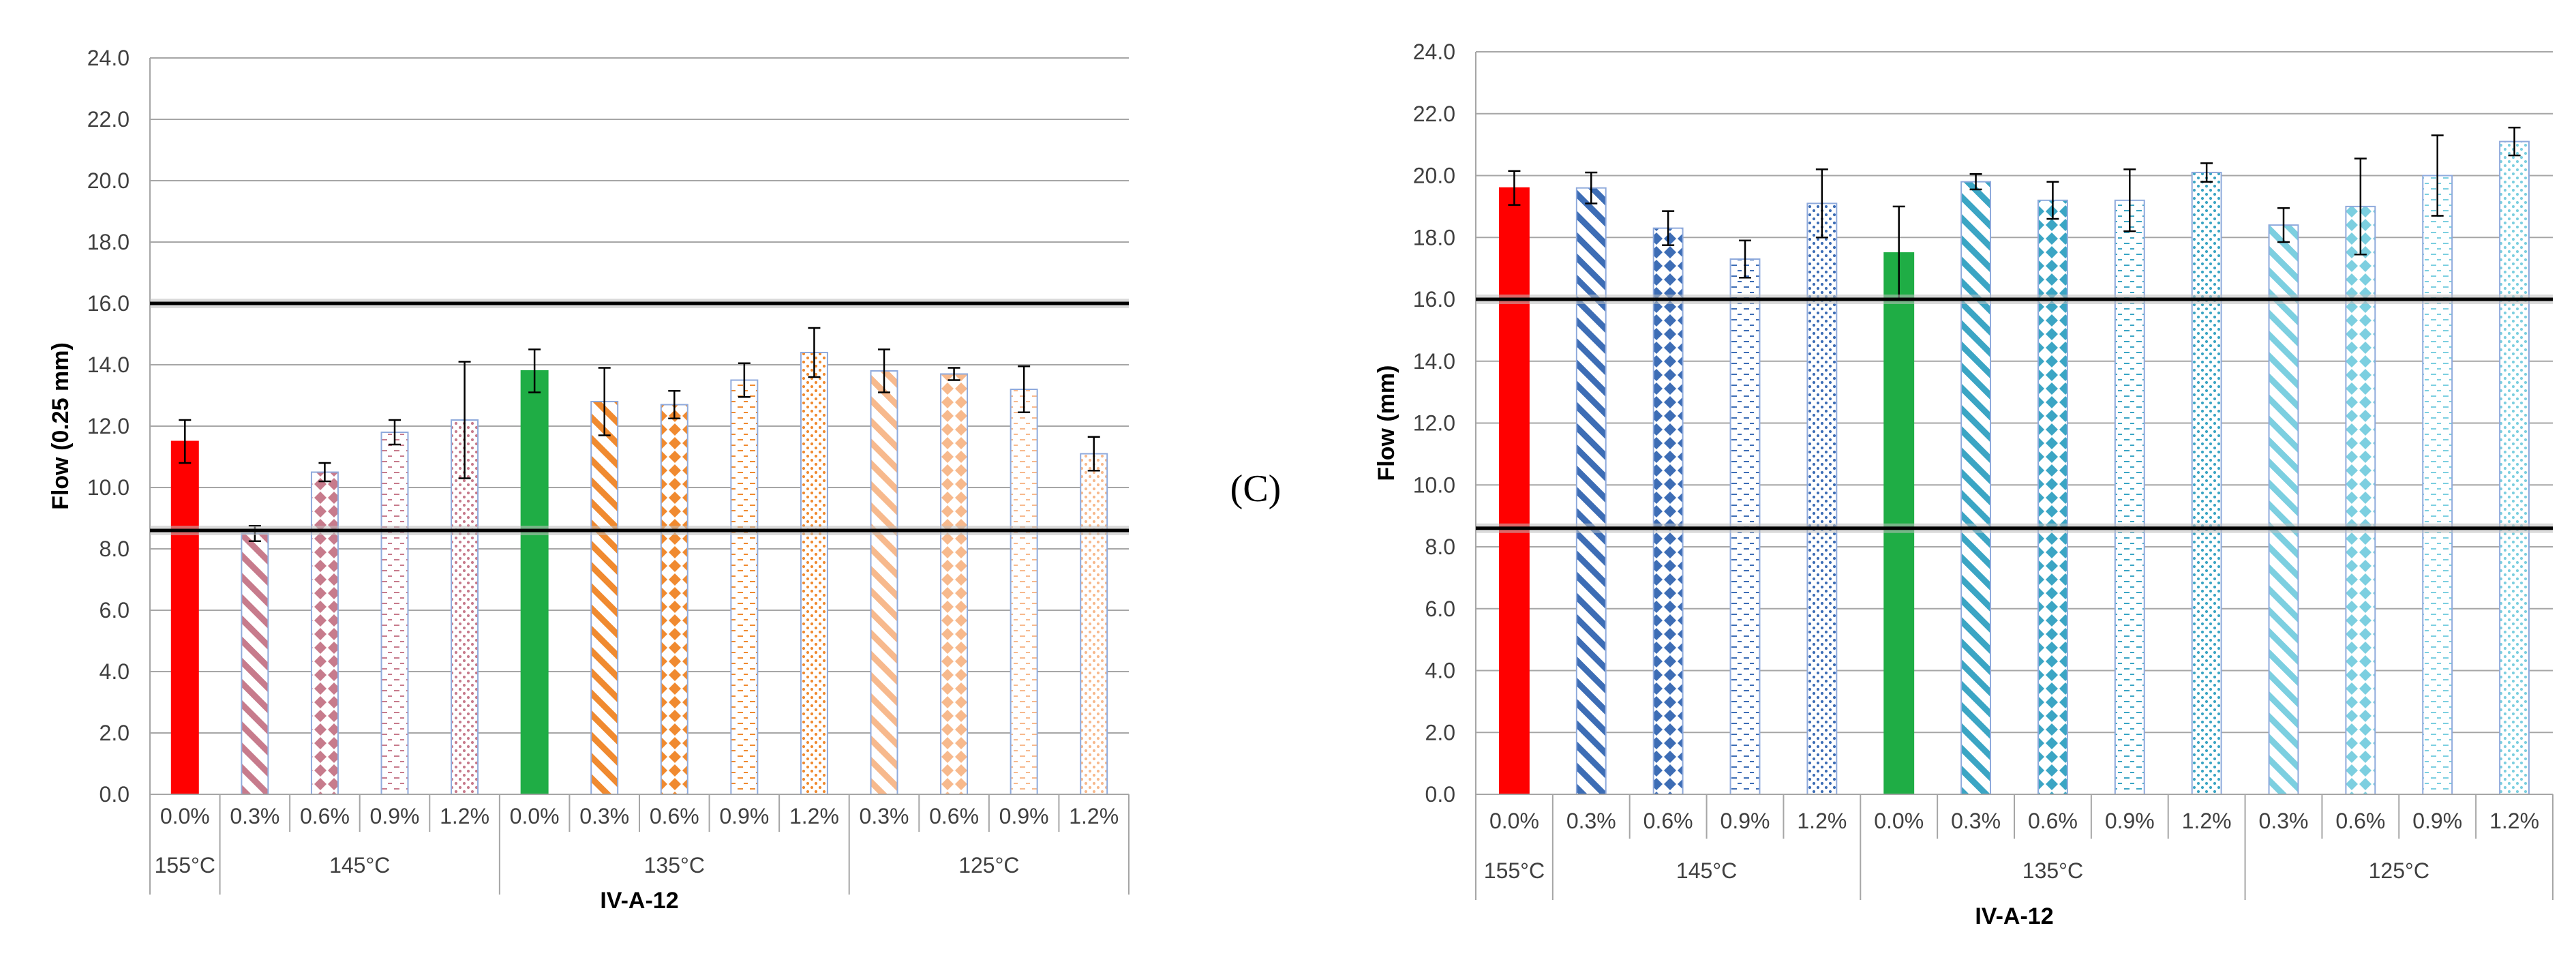 Image resolution: width=2576 pixels, height=960 pixels. I want to click on y-axis-title: Flow (0.25 mm), so click(61, 426).